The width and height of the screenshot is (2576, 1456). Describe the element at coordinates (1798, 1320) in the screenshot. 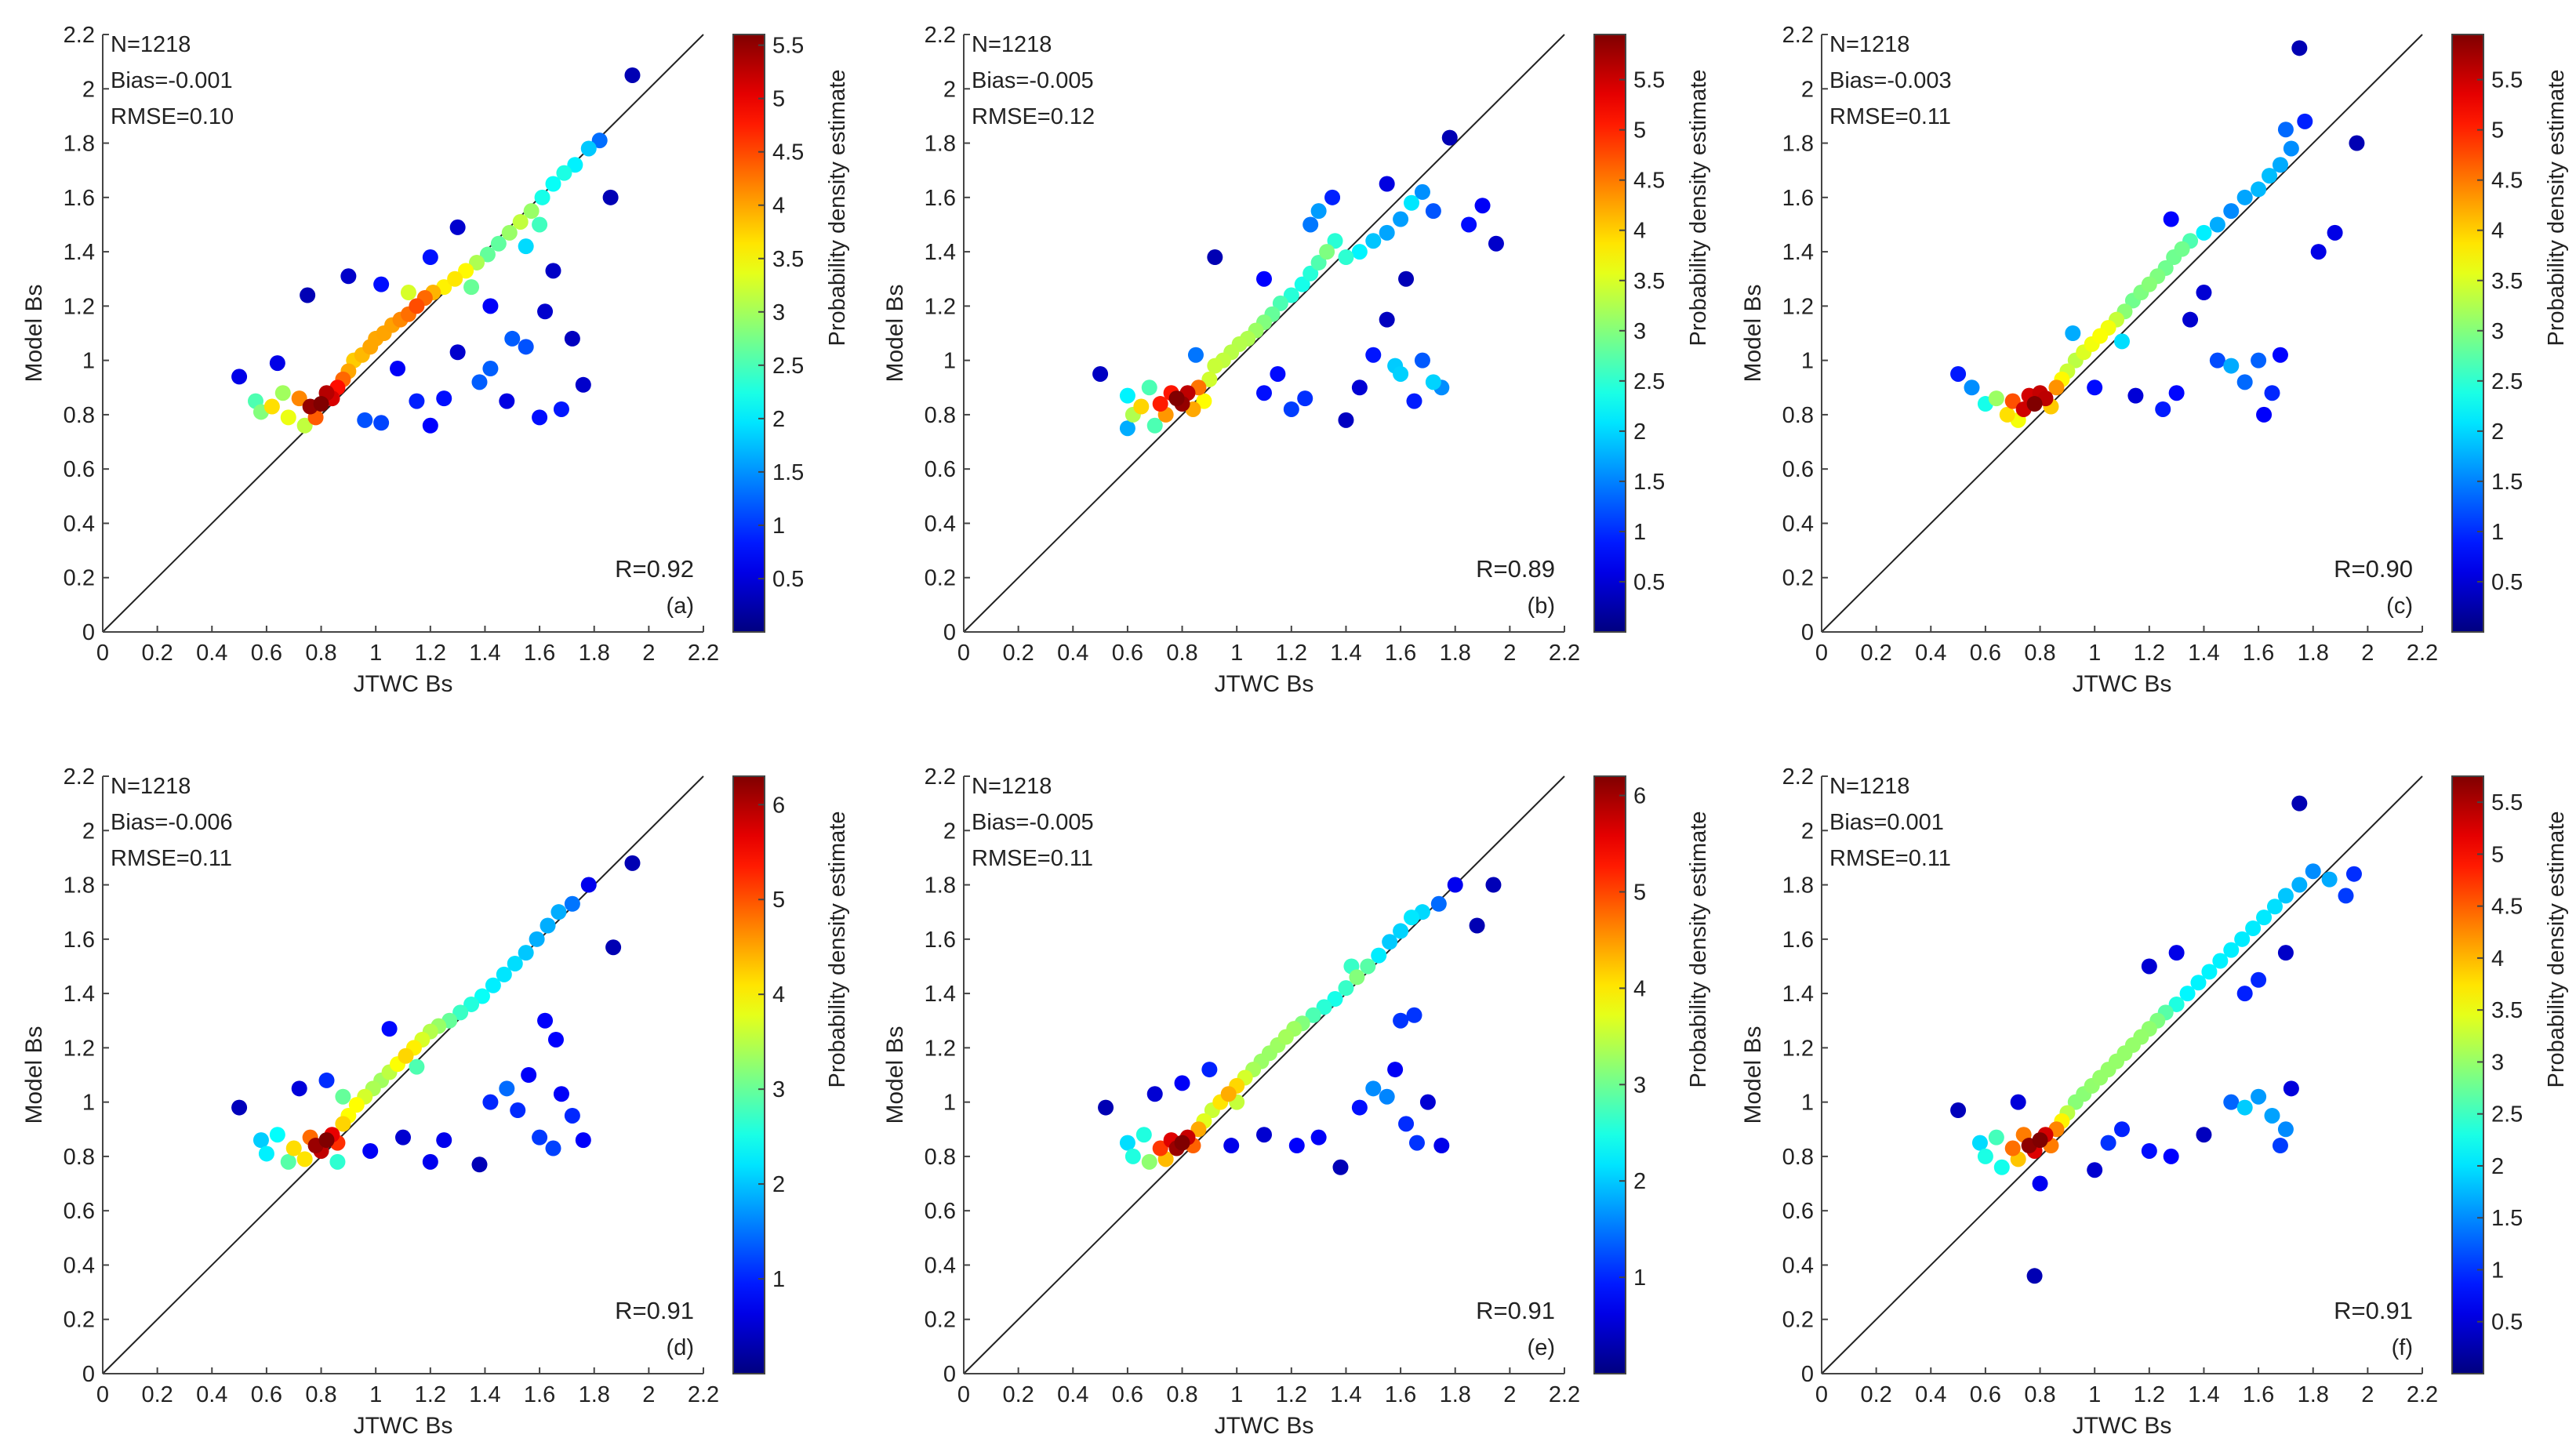

I see `y-tick-label: 0.2` at that location.